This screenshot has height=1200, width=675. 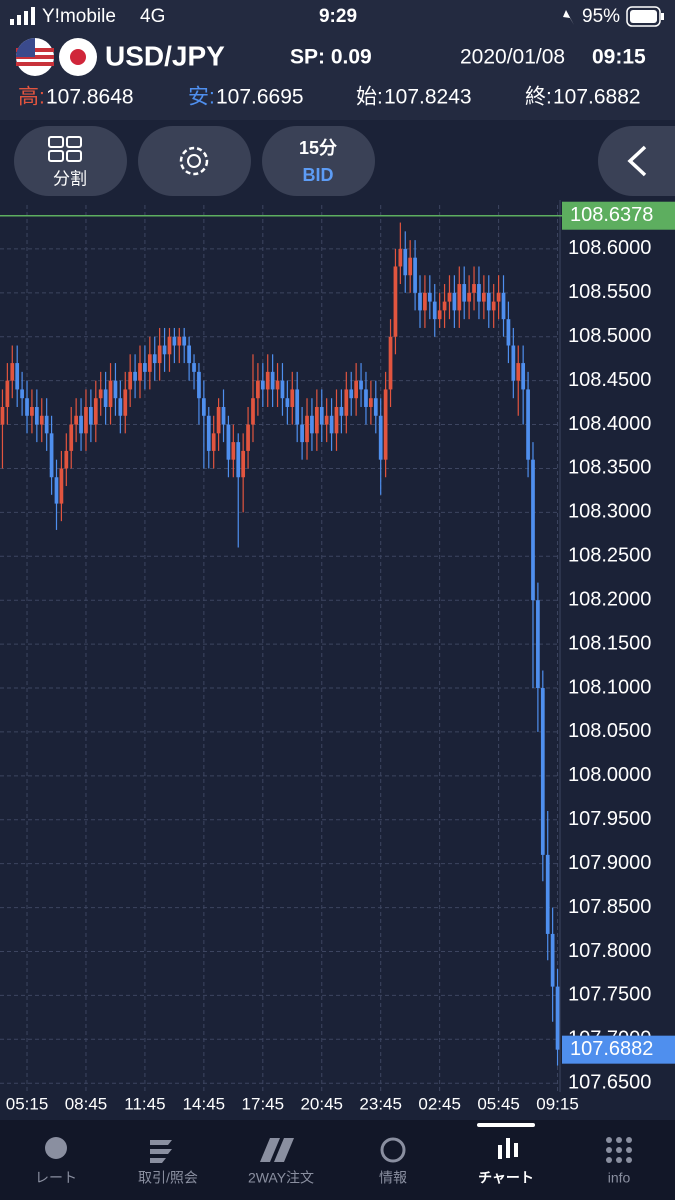 I want to click on nav-label: レート, so click(x=56, y=1178).